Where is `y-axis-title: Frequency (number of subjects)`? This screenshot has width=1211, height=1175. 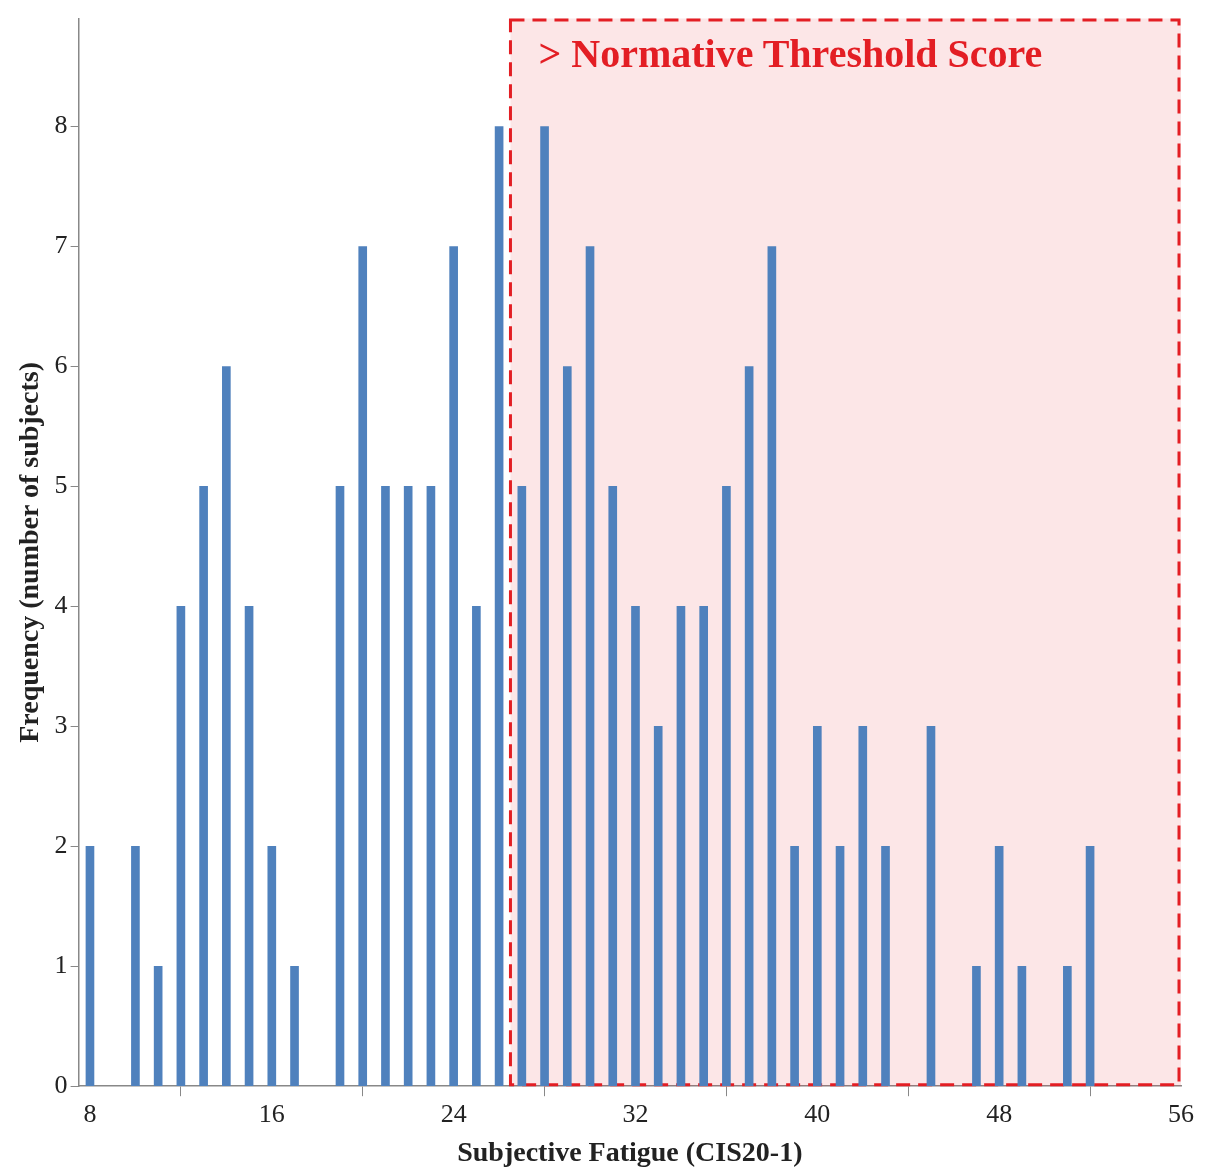 y-axis-title: Frequency (number of subjects) is located at coordinates (29, 552).